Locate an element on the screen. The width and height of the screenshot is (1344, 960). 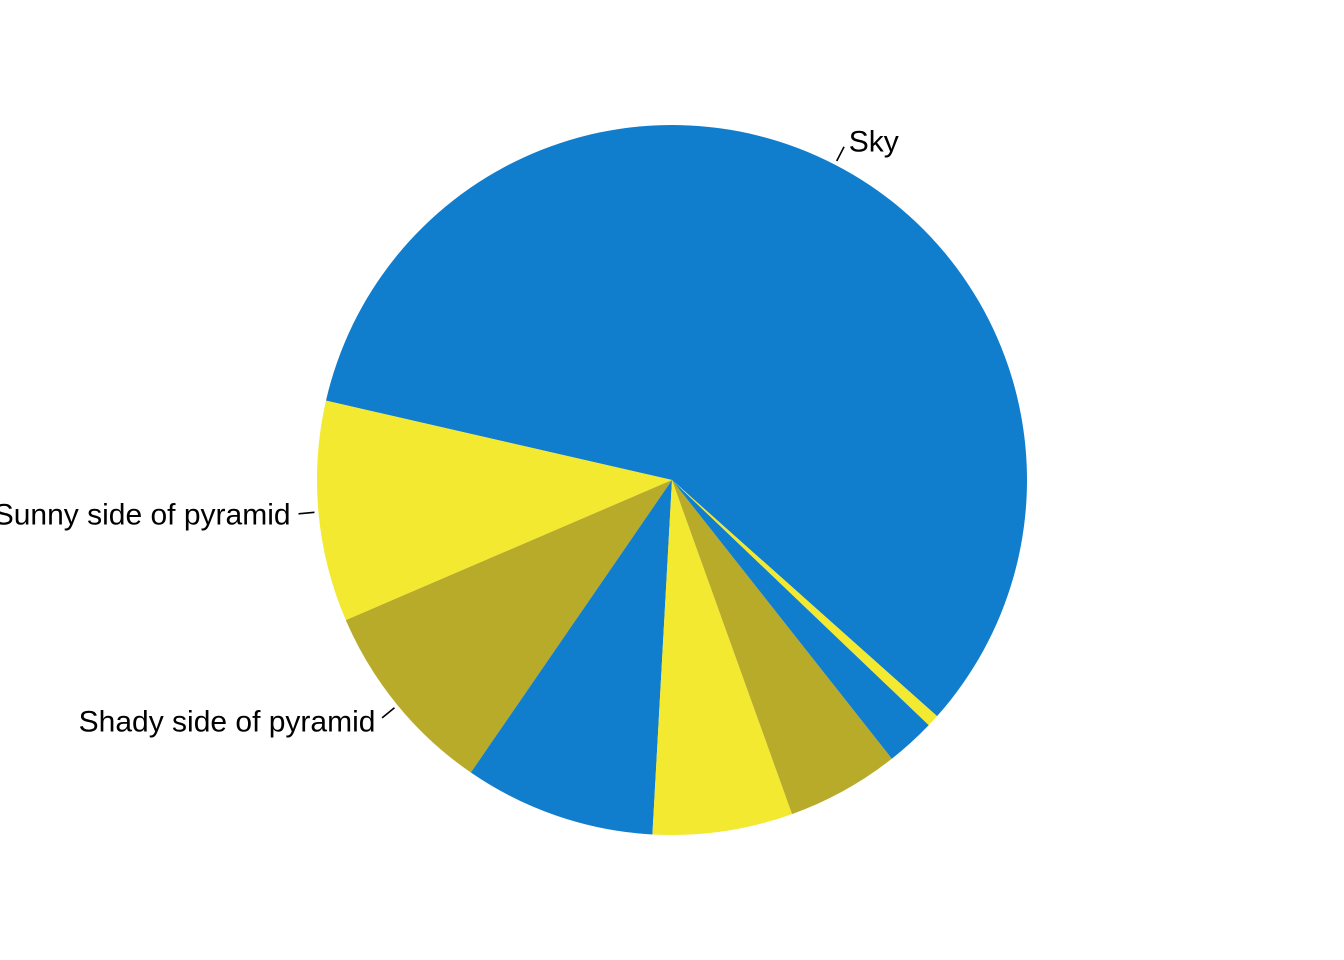
slice-label-sunny-side-of-pyramid: Sunny side of pyramid is located at coordinates (145, 514).